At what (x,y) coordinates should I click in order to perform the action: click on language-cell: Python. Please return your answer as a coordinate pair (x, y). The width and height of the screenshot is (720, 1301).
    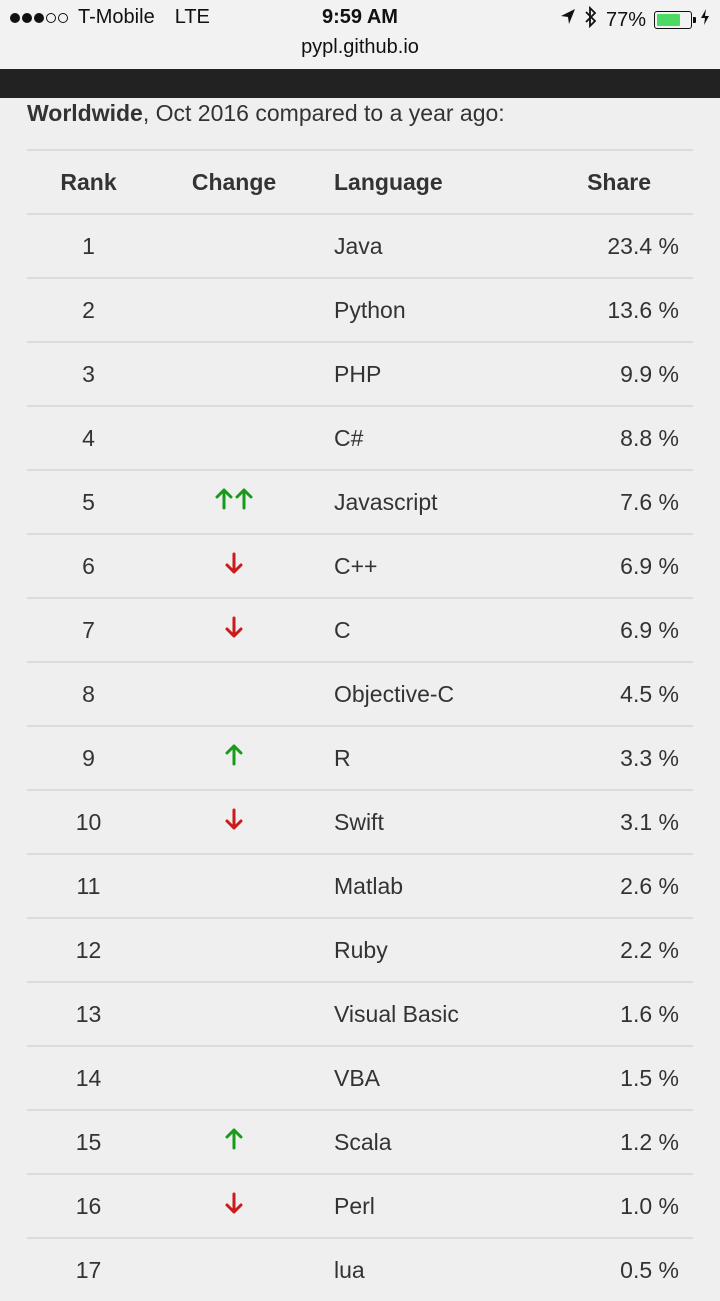
    Looking at the image, I should click on (389, 309).